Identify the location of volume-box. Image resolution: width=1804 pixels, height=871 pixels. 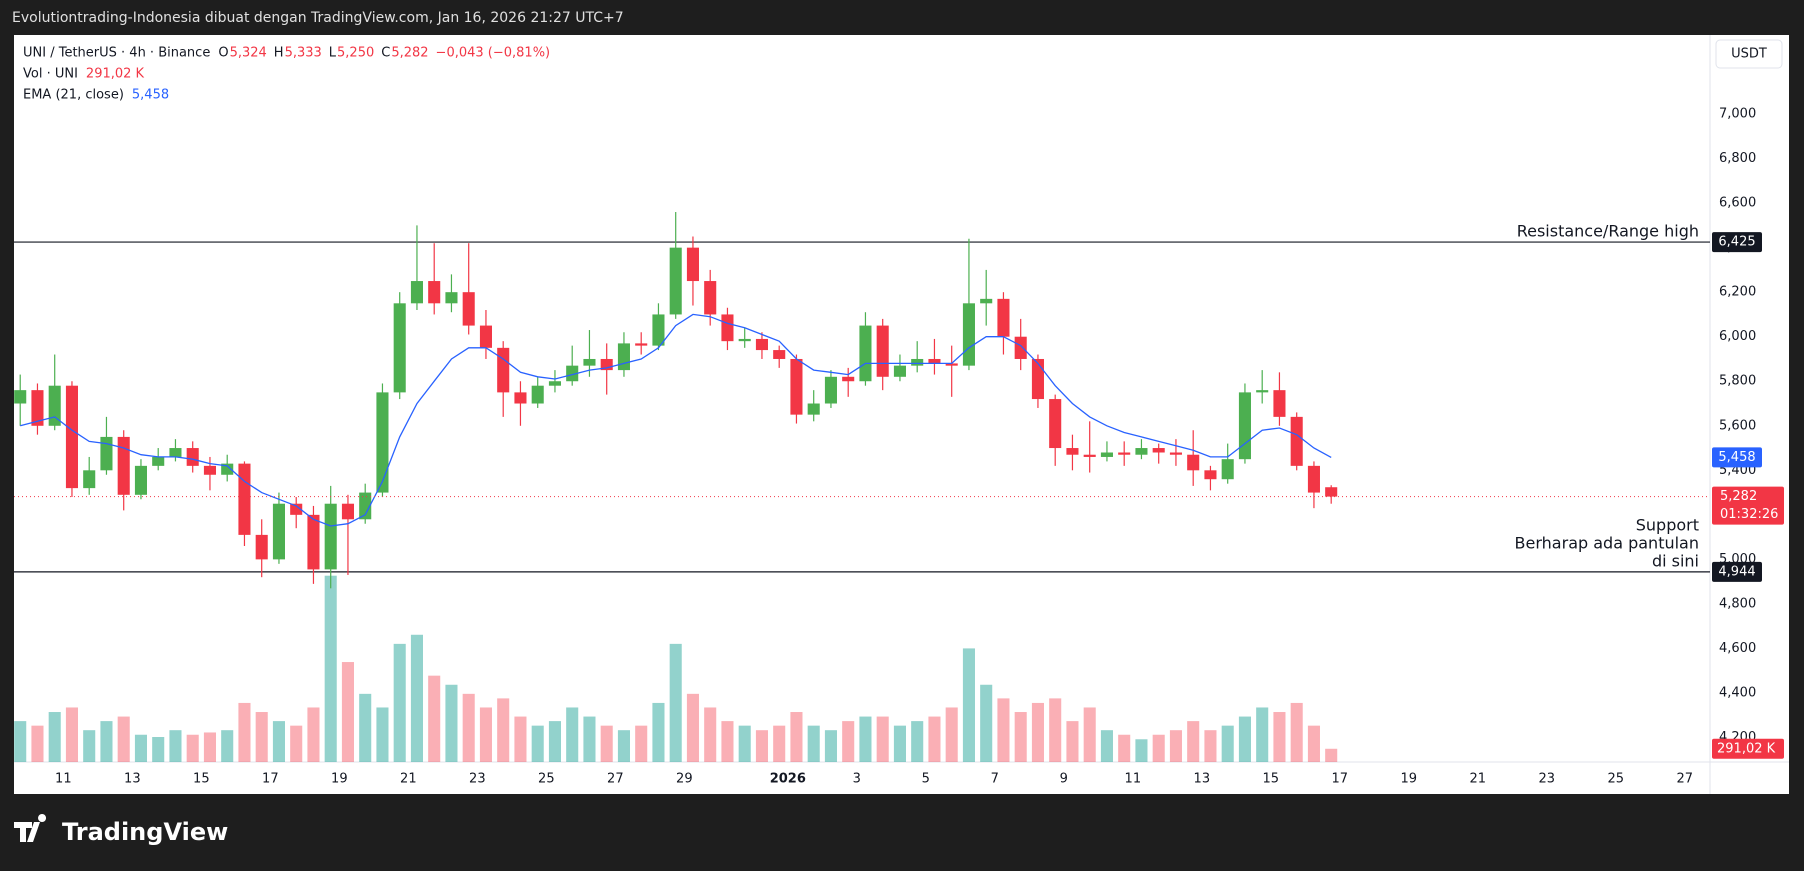
(1748, 748).